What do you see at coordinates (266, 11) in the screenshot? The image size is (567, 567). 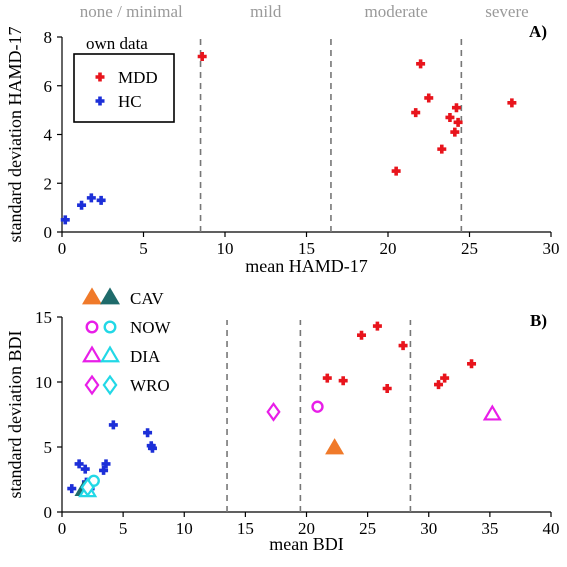 I see `severity-category-label: mild` at bounding box center [266, 11].